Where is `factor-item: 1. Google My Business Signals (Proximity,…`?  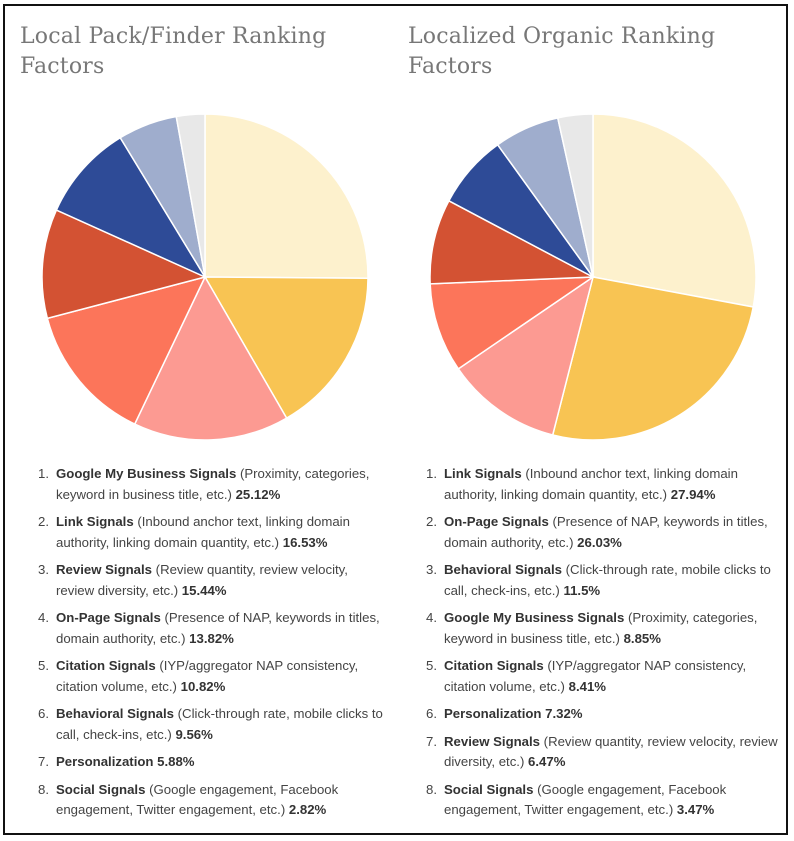
factor-item: 1. Google My Business Signals (Proximity,… is located at coordinates (213, 484).